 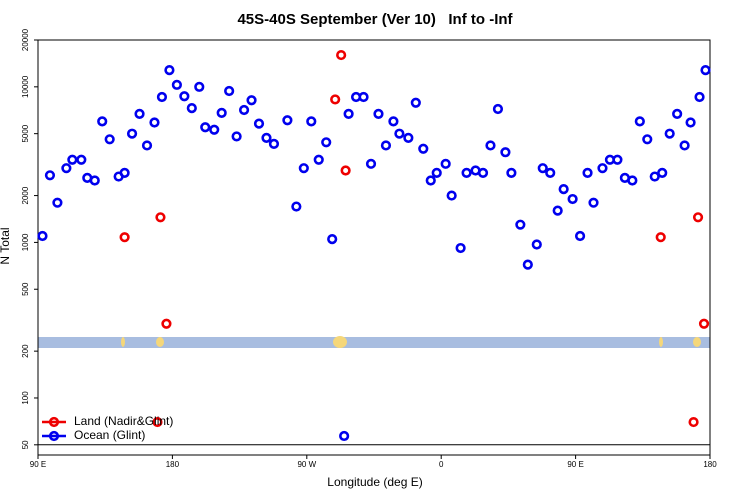 What do you see at coordinates (123, 421) in the screenshot?
I see `legend-label: Land (Nadir&Glint)` at bounding box center [123, 421].